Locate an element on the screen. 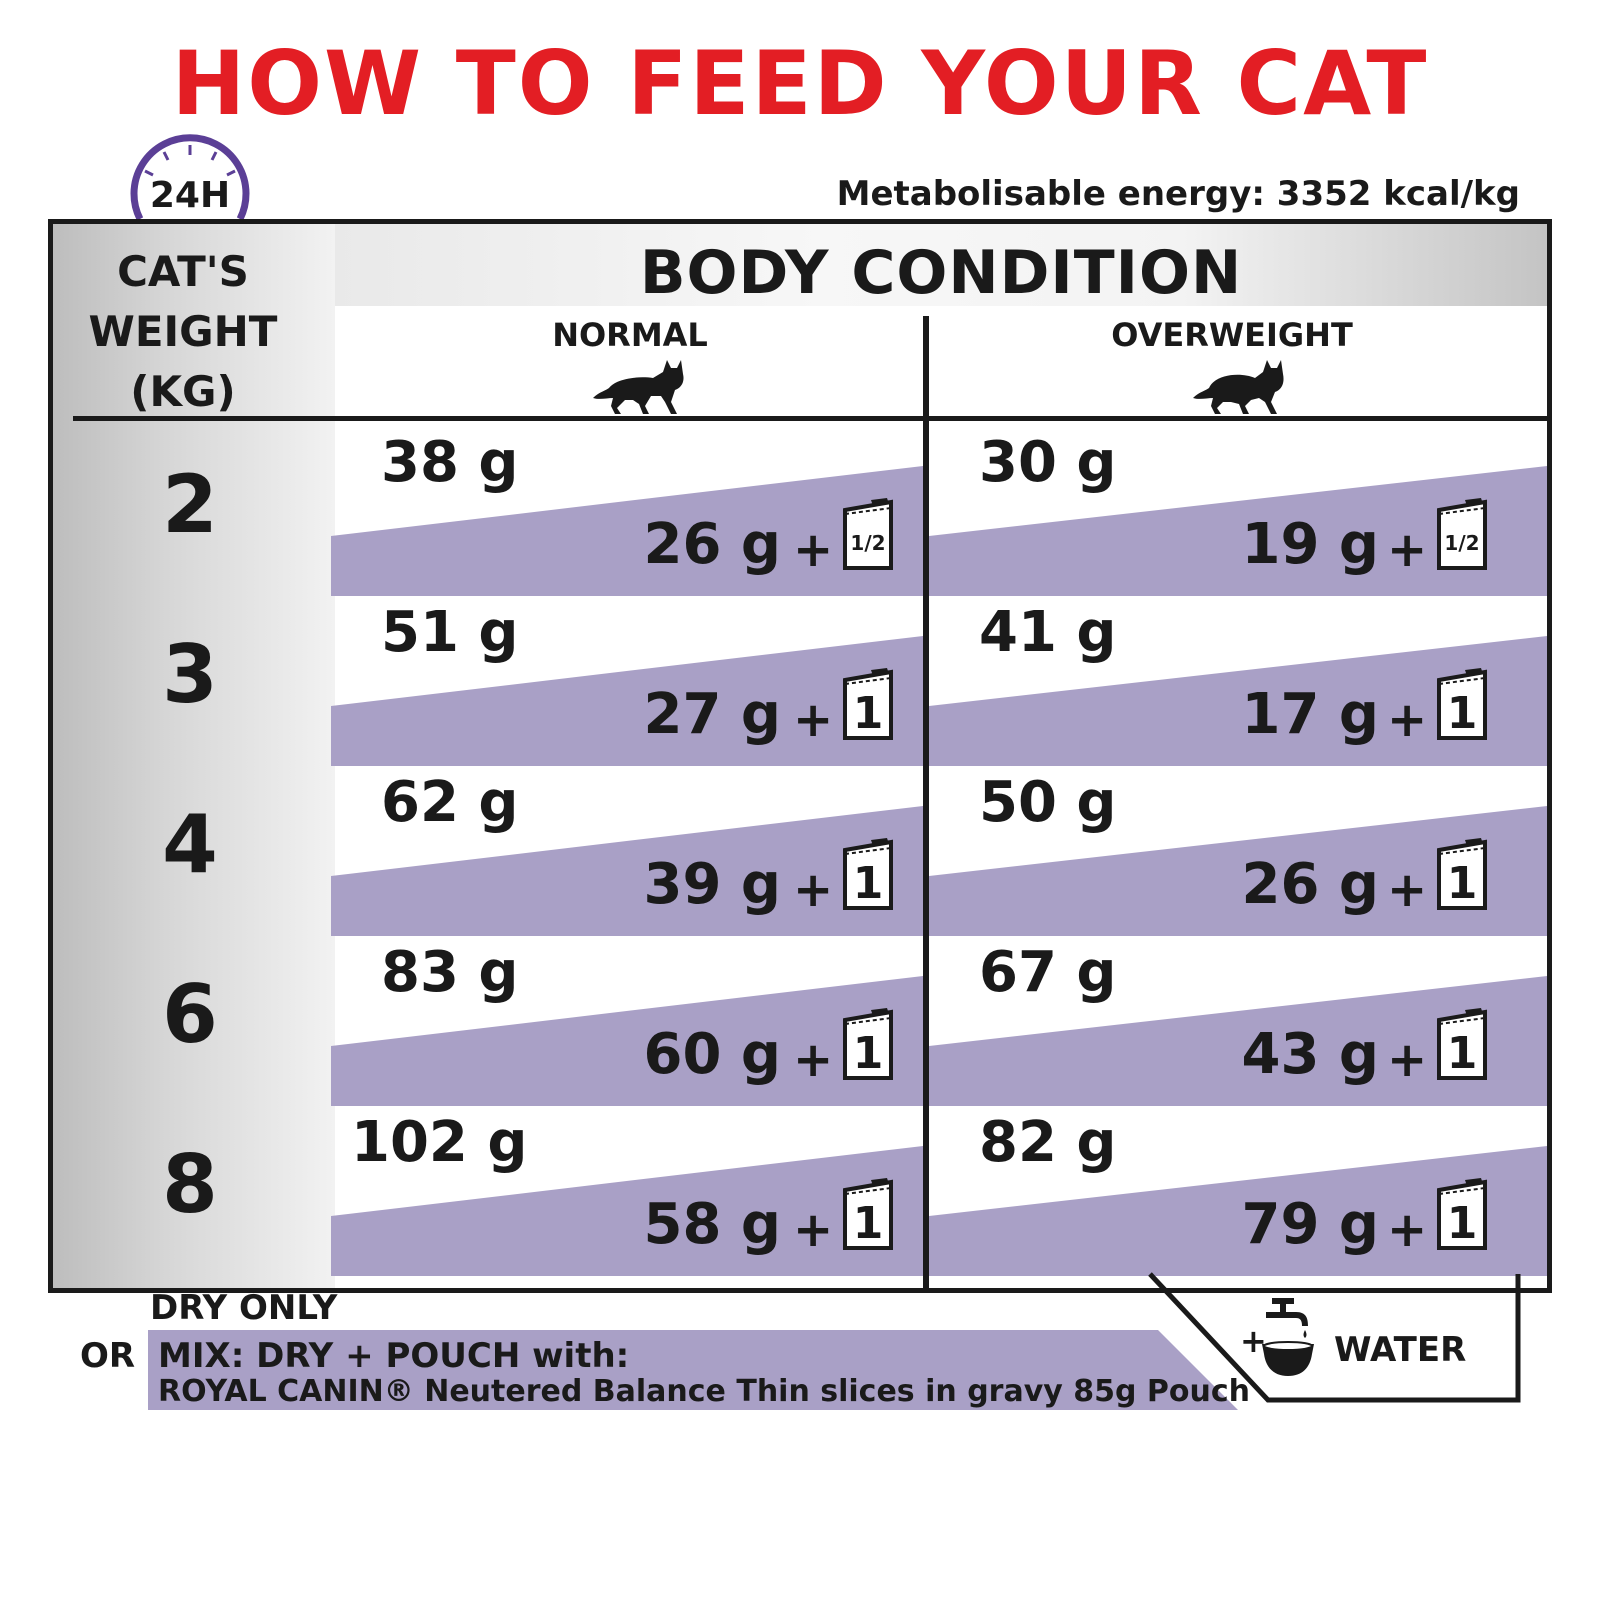 The width and height of the screenshot is (1600, 1600). weight-column is located at coordinates (194, 756).